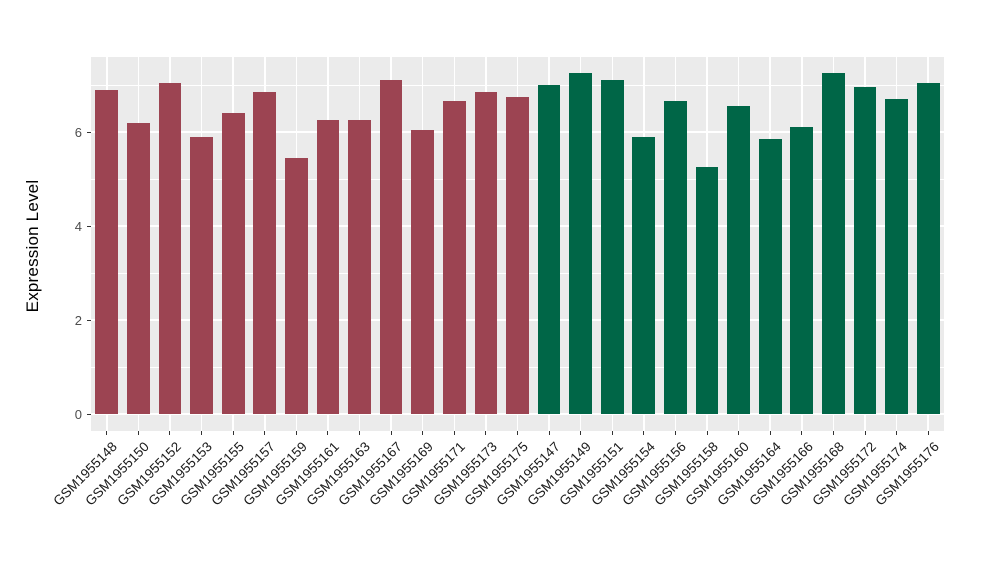 The width and height of the screenshot is (1000, 580). I want to click on y-tick-label: 0, so click(78, 414).